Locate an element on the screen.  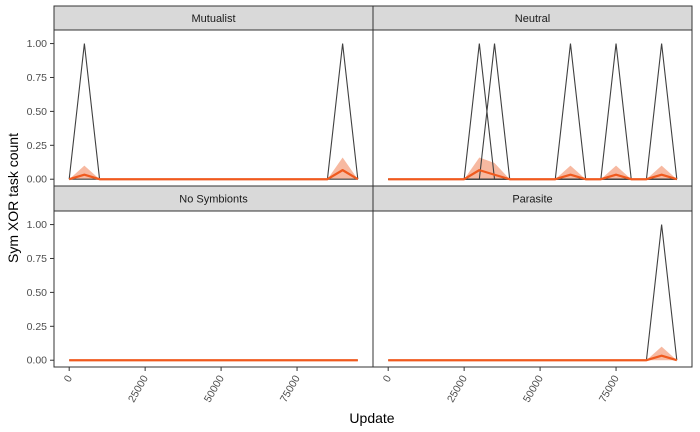
strip-label: Mutualist is located at coordinates (213, 19).